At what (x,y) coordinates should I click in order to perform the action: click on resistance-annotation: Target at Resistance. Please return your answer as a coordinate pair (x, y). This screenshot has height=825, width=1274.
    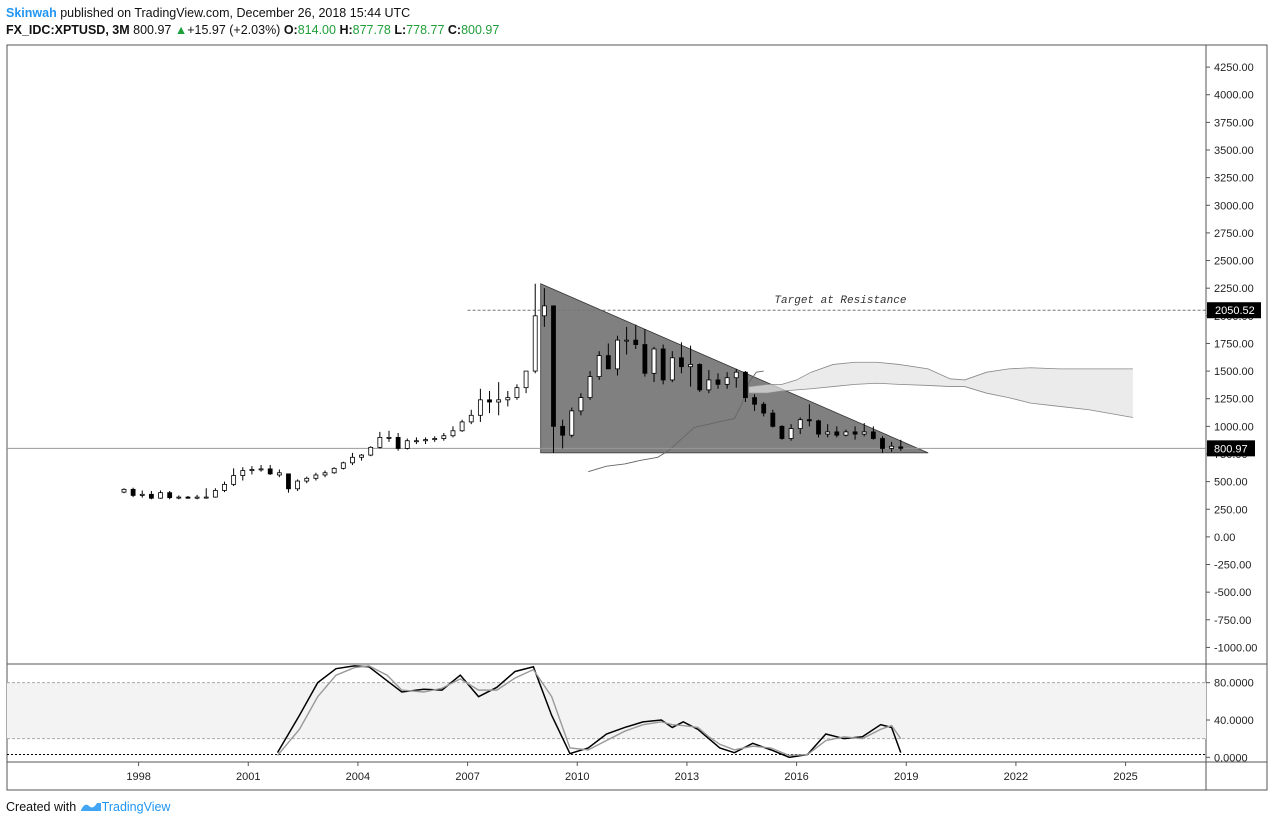
    Looking at the image, I should click on (840, 301).